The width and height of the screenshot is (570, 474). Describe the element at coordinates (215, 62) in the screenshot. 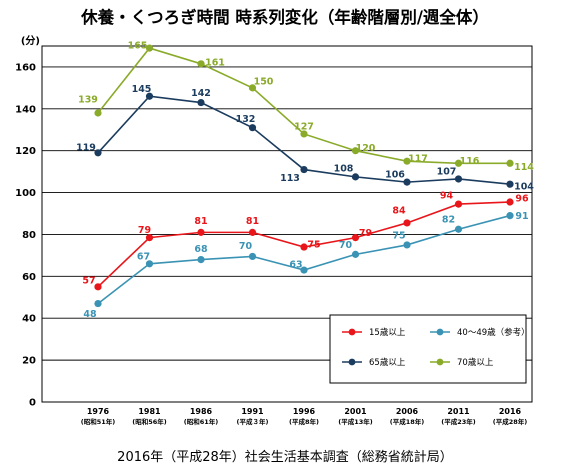

I see `data-label: 161` at that location.